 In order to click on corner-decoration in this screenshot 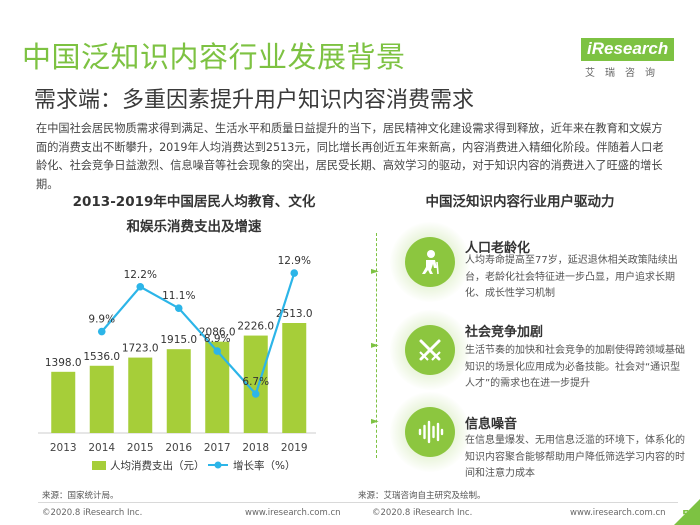, I will do `click(687, 512)`.